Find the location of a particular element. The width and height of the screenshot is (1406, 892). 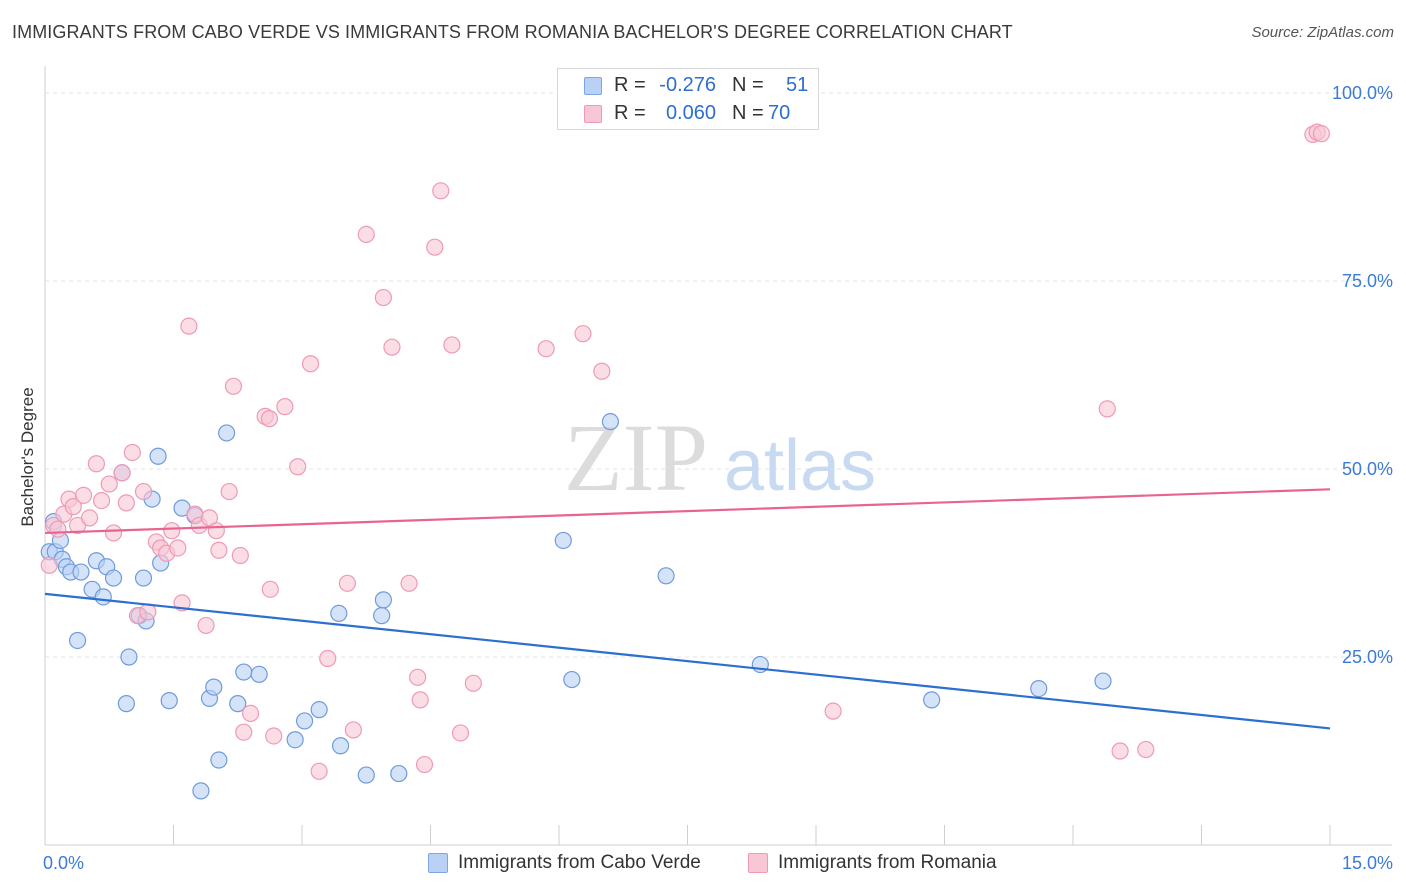

legend-r-value-cabo-verde: -0.276 is located at coordinates (687, 85).